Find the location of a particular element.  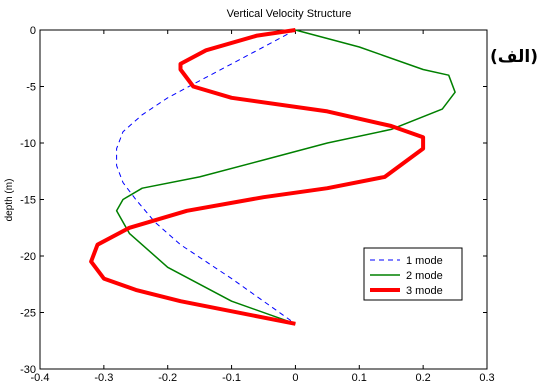

x-tick-label-5: 0.1 is located at coordinates (359, 378).